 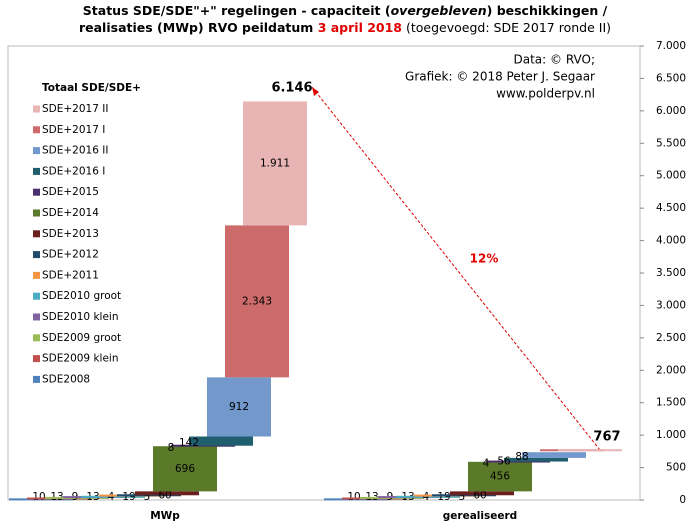 What do you see at coordinates (671, 78) in the screenshot?
I see `y-tick-label: 6.500` at bounding box center [671, 78].